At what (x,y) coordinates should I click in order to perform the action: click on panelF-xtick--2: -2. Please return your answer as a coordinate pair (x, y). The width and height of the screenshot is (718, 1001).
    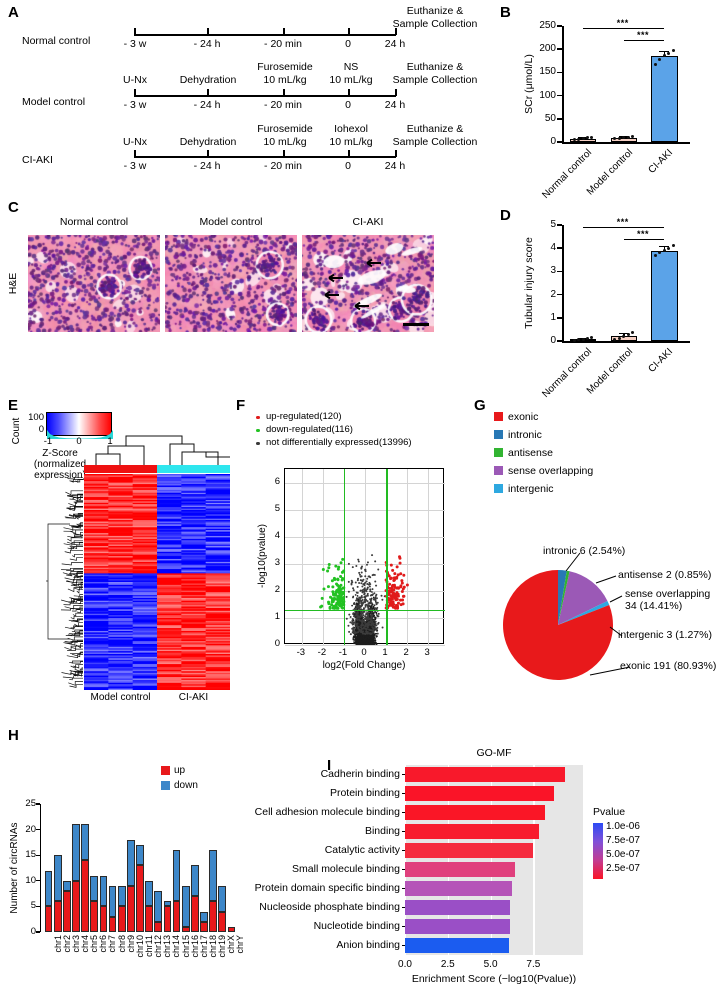
    Looking at the image, I should click on (322, 652).